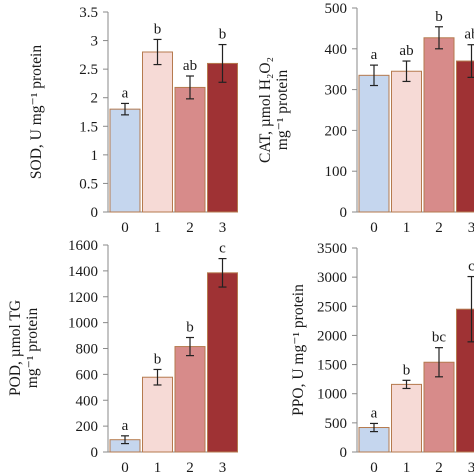 The height and width of the screenshot is (474, 474). Describe the element at coordinates (87, 375) in the screenshot. I see `y-tick-label: 600` at that location.